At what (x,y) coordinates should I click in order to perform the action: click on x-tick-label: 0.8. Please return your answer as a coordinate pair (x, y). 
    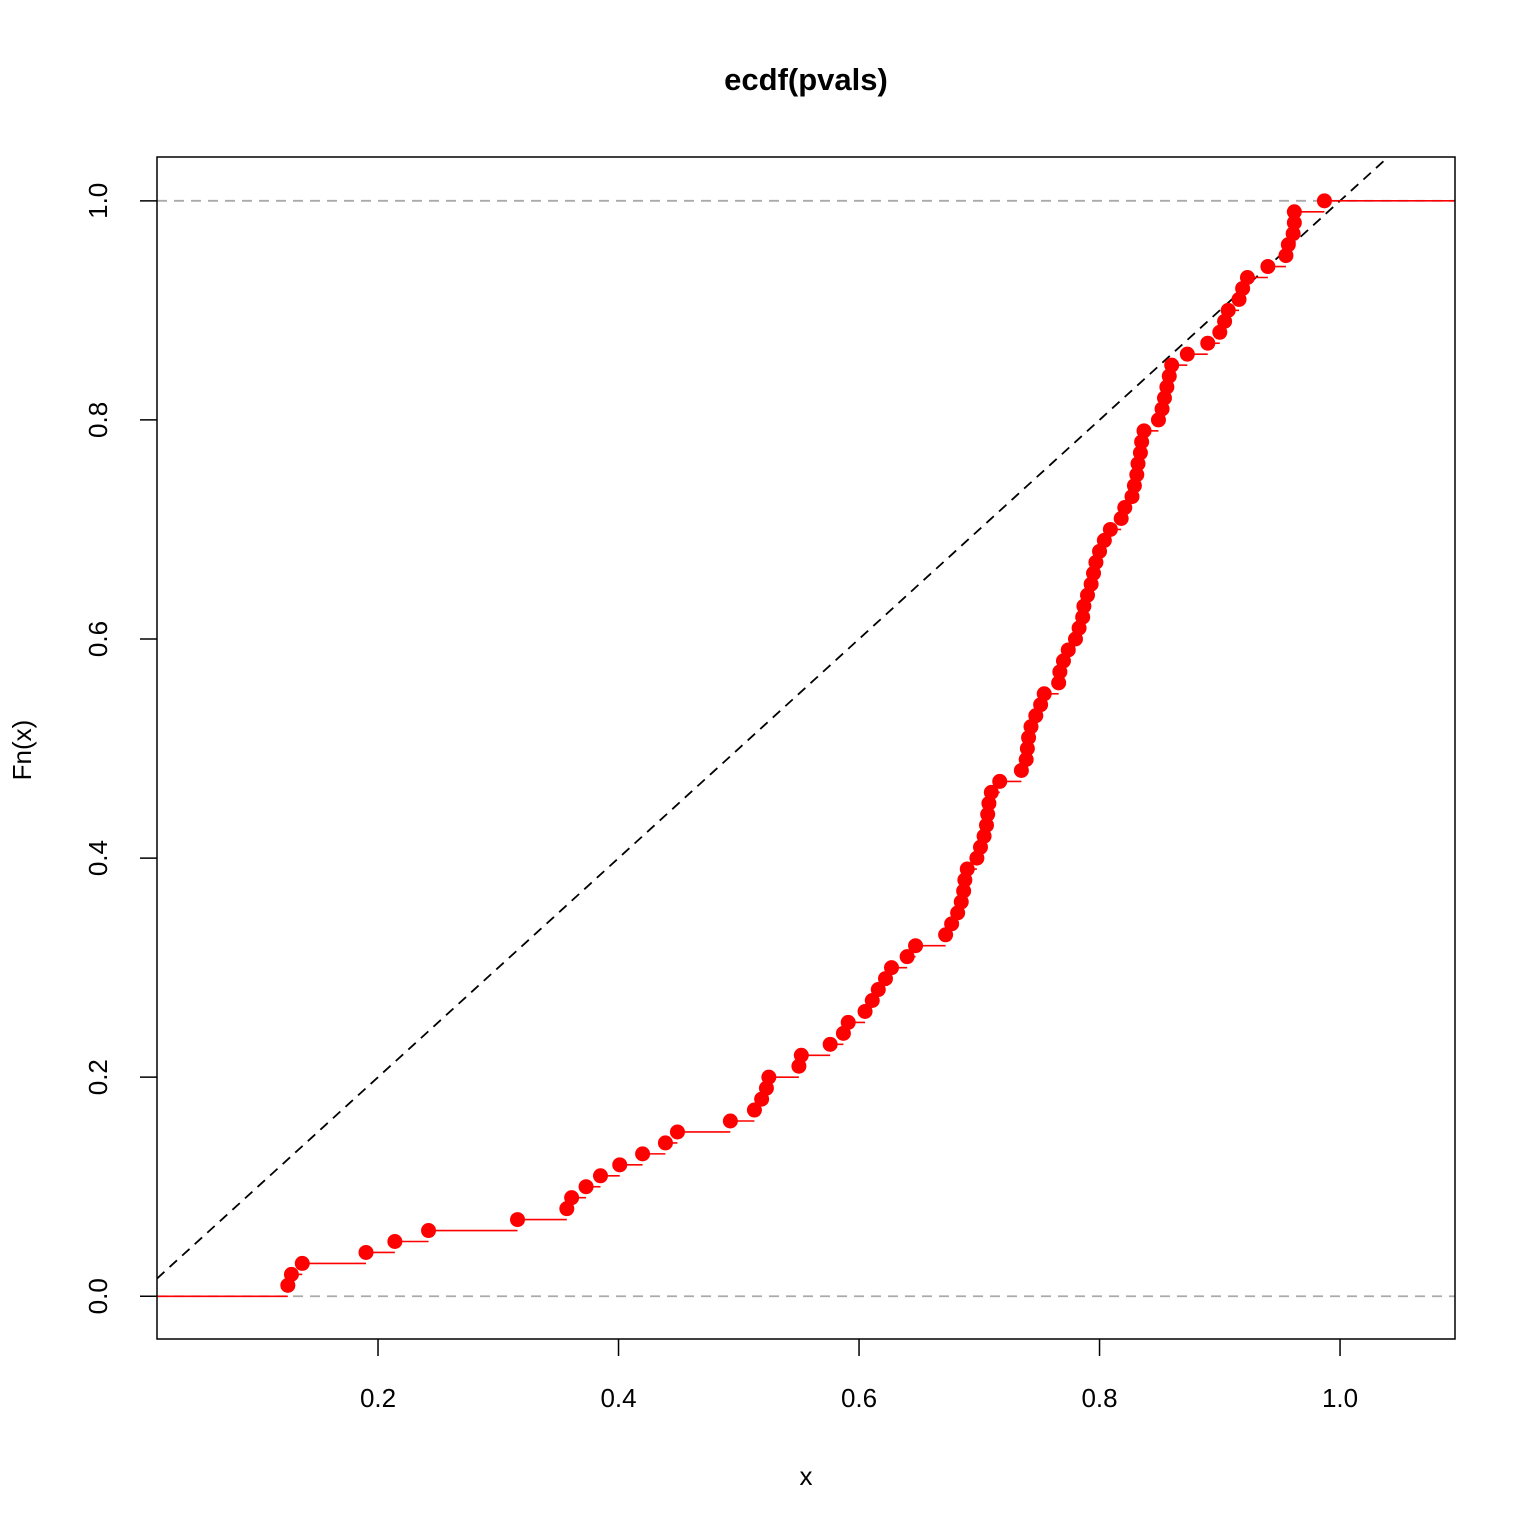
    Looking at the image, I should click on (1099, 1398).